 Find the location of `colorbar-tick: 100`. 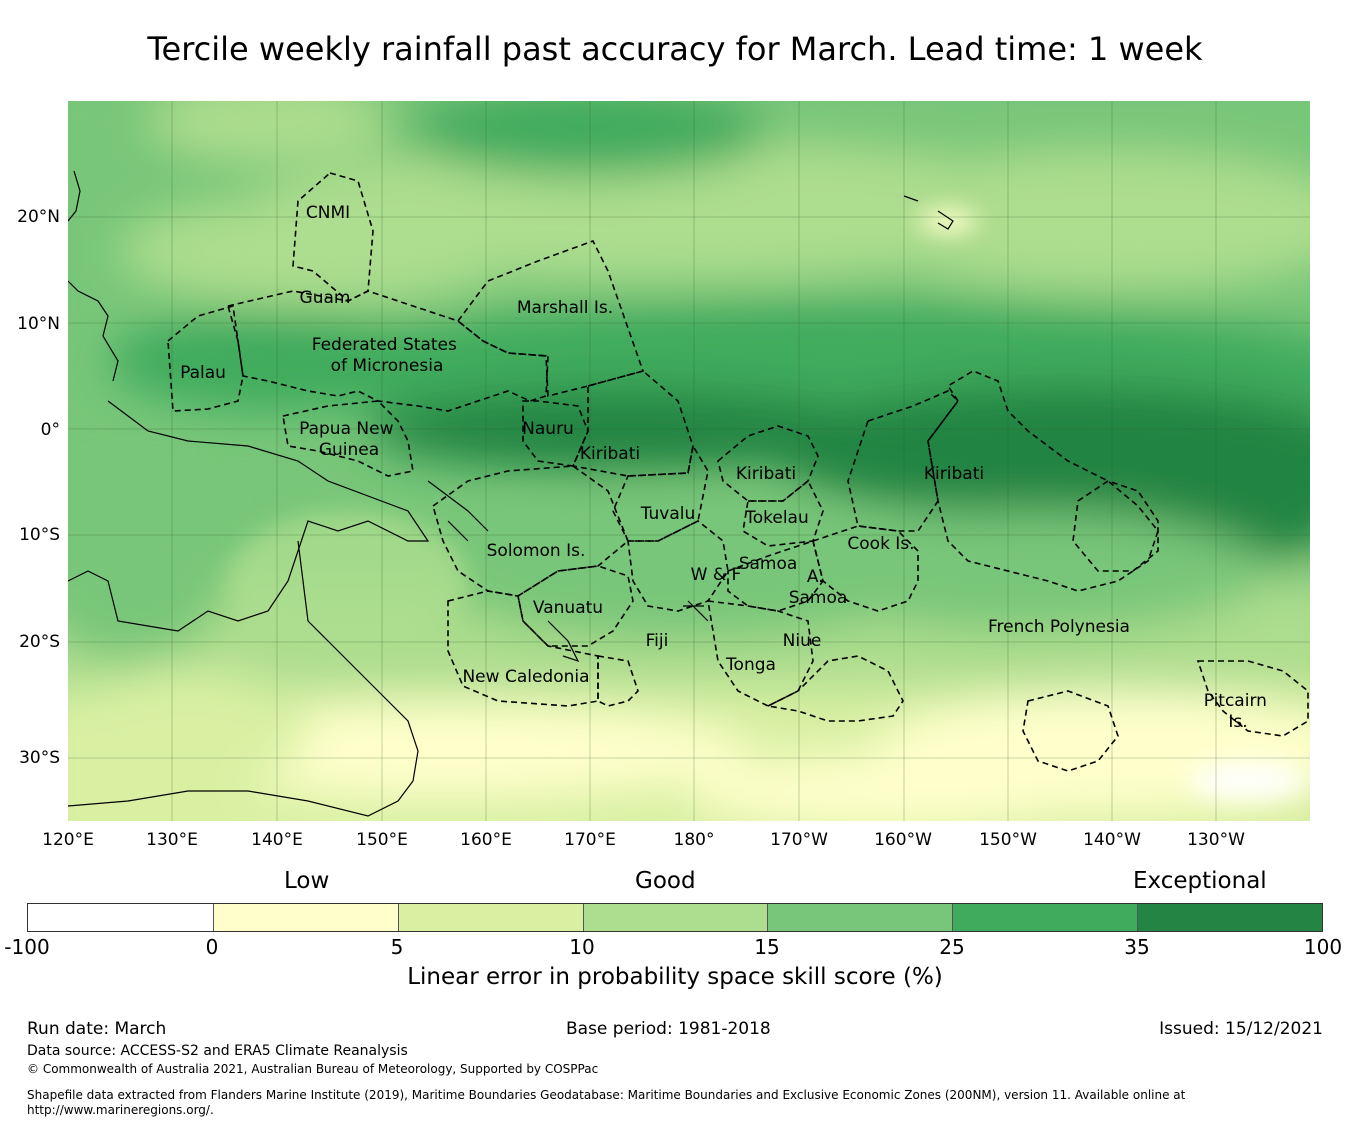

colorbar-tick: 100 is located at coordinates (1323, 947).